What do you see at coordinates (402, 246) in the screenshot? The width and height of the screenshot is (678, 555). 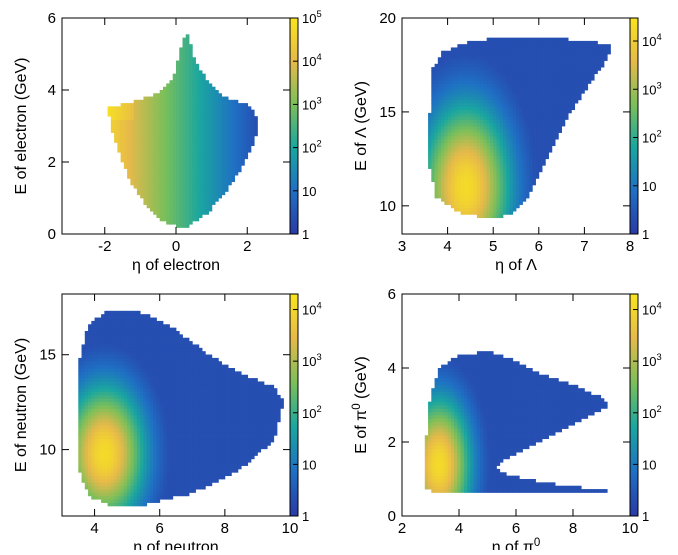 I see `x-tick-label: 3` at bounding box center [402, 246].